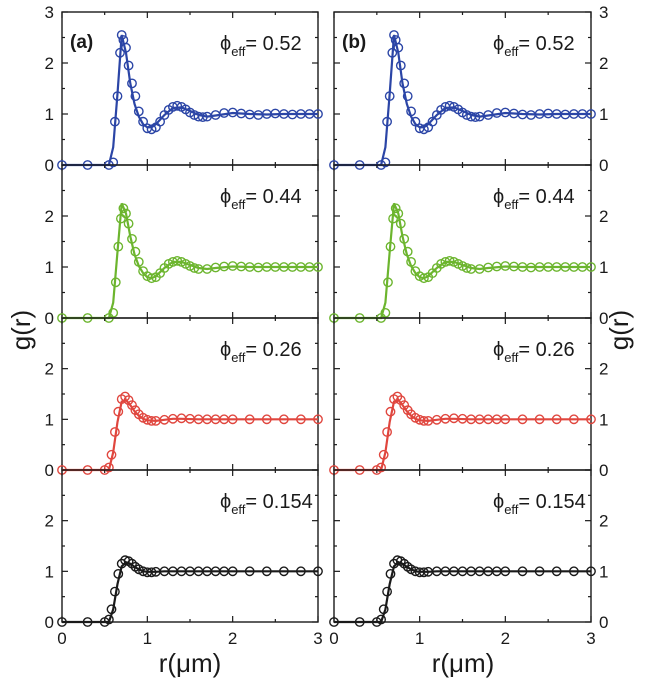 This screenshot has width=646, height=684. What do you see at coordinates (21, 330) in the screenshot?
I see `y-axis-title-left: g(r)` at bounding box center [21, 330].